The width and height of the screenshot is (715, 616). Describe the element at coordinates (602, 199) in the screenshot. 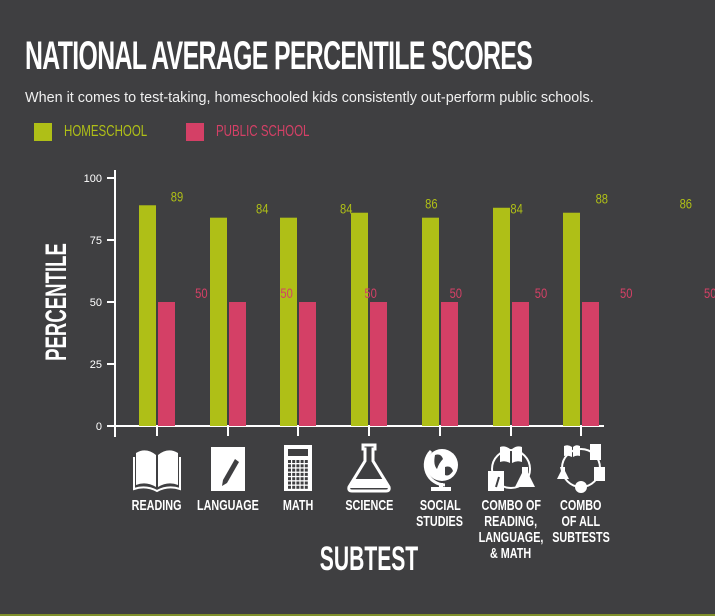

I see `bar-value-label: 88` at that location.